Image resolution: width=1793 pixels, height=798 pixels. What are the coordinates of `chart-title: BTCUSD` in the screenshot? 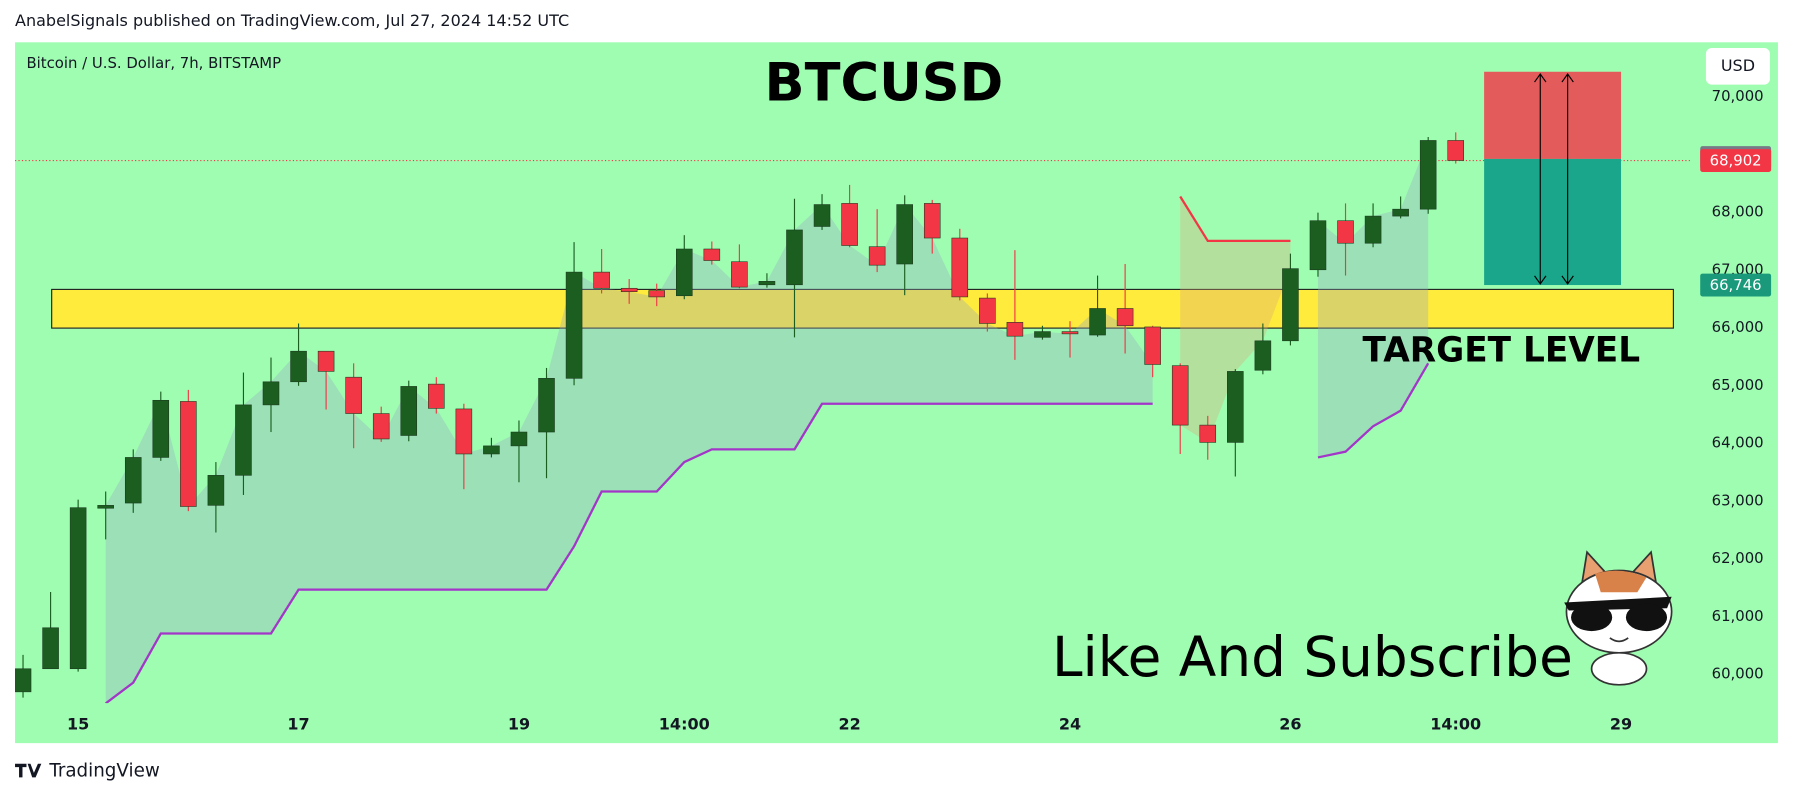 It's located at (884, 82).